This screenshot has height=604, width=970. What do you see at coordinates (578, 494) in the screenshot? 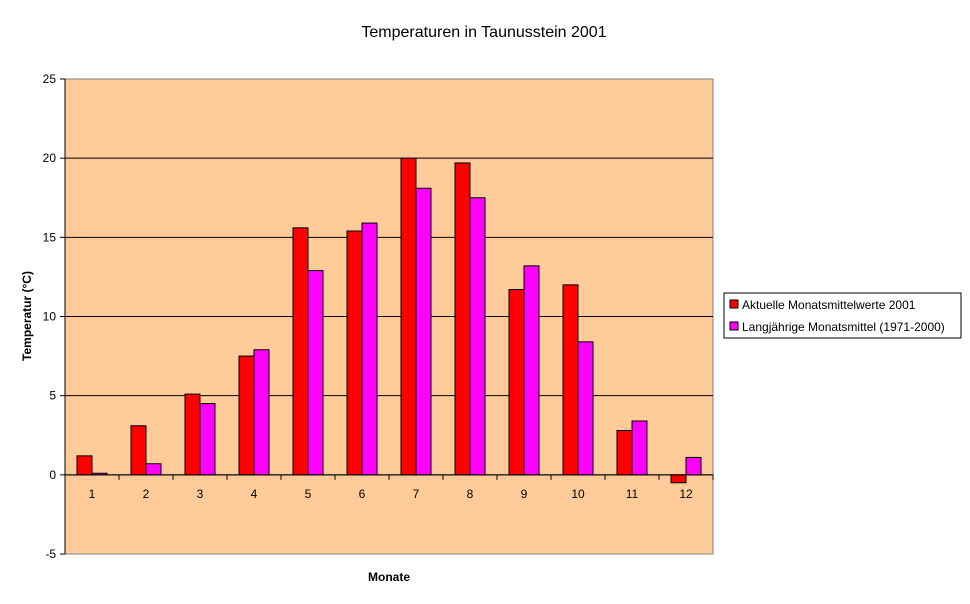
I see `x-tick-label: 10` at bounding box center [578, 494].